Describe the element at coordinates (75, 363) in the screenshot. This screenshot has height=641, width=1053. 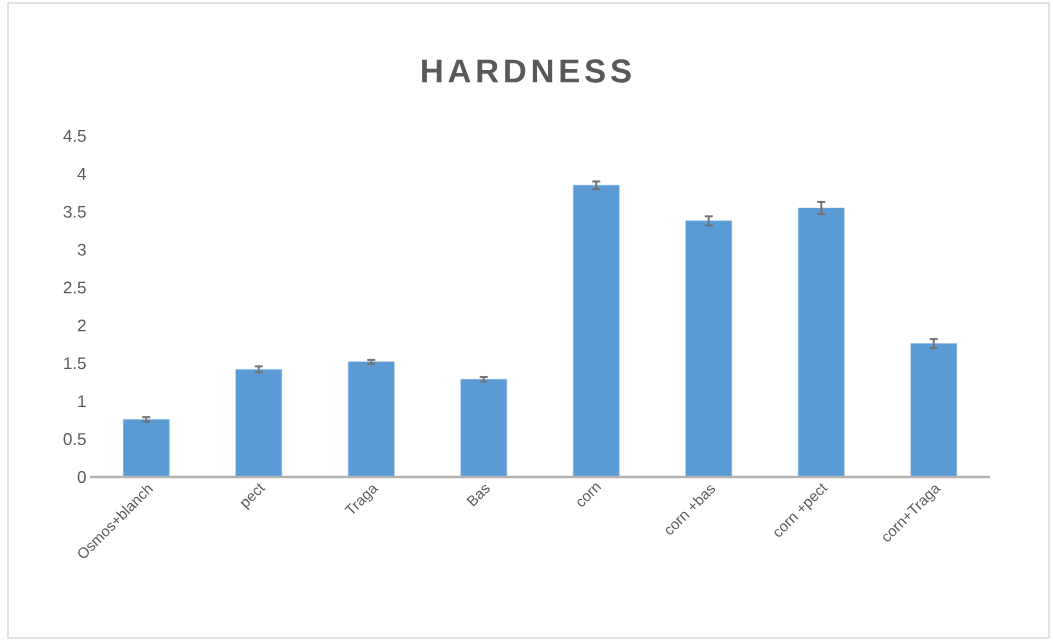
I see `y-tick-label: 1.5` at that location.